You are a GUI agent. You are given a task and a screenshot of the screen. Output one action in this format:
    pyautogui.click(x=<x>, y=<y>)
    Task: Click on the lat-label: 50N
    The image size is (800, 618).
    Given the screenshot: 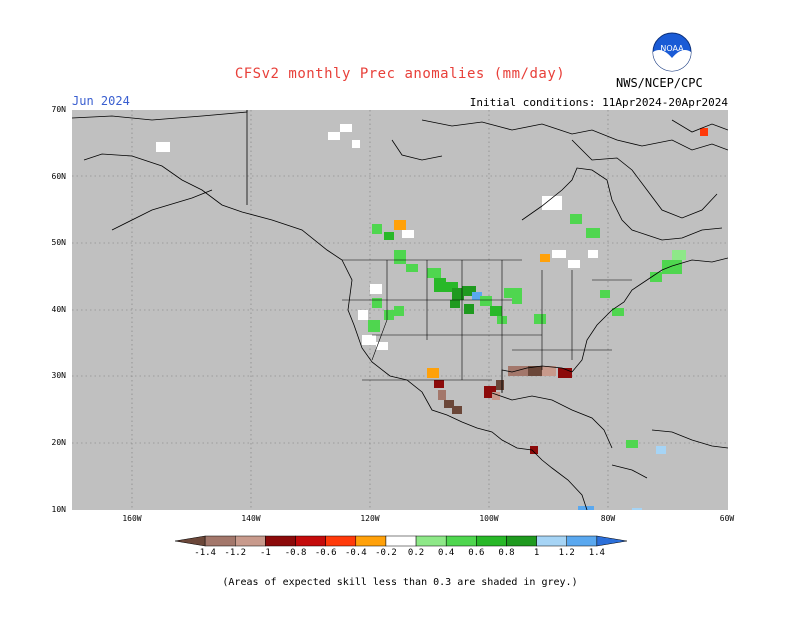 What is the action you would take?
    pyautogui.click(x=58, y=243)
    